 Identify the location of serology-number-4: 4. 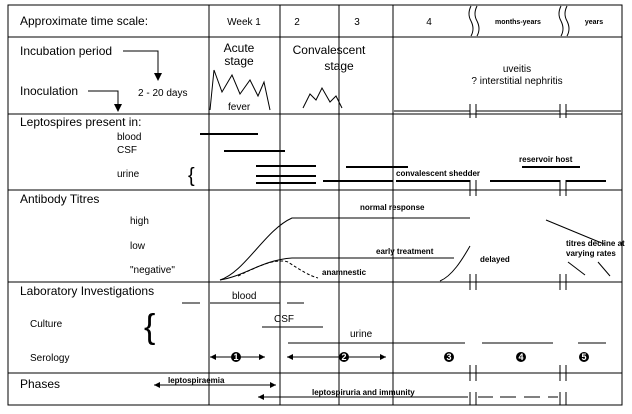
(520, 357).